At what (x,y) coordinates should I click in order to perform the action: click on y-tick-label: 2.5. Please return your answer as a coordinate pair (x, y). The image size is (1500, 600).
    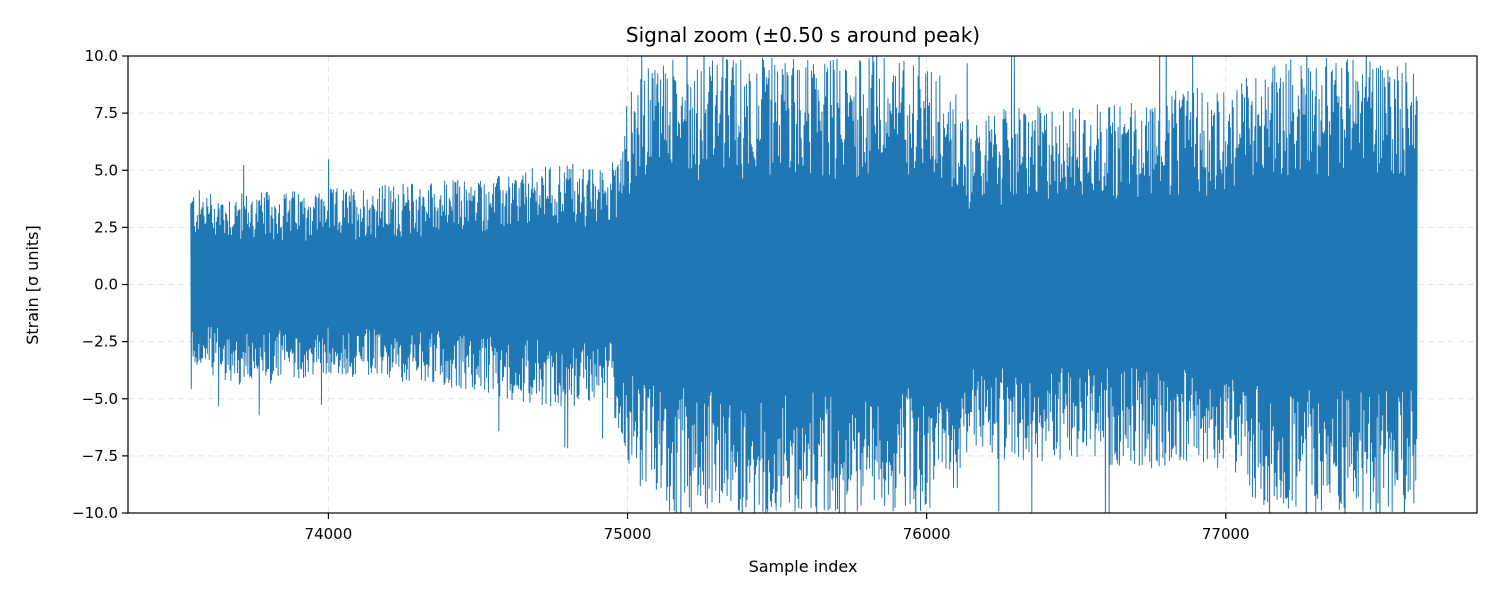
    Looking at the image, I should click on (106, 227).